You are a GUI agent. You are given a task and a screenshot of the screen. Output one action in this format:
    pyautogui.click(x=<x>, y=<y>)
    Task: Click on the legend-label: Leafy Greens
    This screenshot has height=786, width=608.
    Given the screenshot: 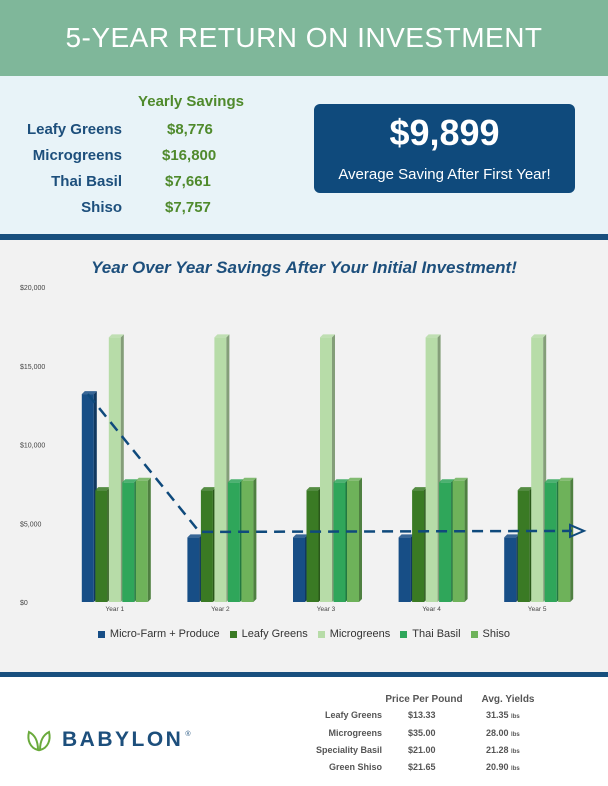 What is the action you would take?
    pyautogui.click(x=274, y=634)
    